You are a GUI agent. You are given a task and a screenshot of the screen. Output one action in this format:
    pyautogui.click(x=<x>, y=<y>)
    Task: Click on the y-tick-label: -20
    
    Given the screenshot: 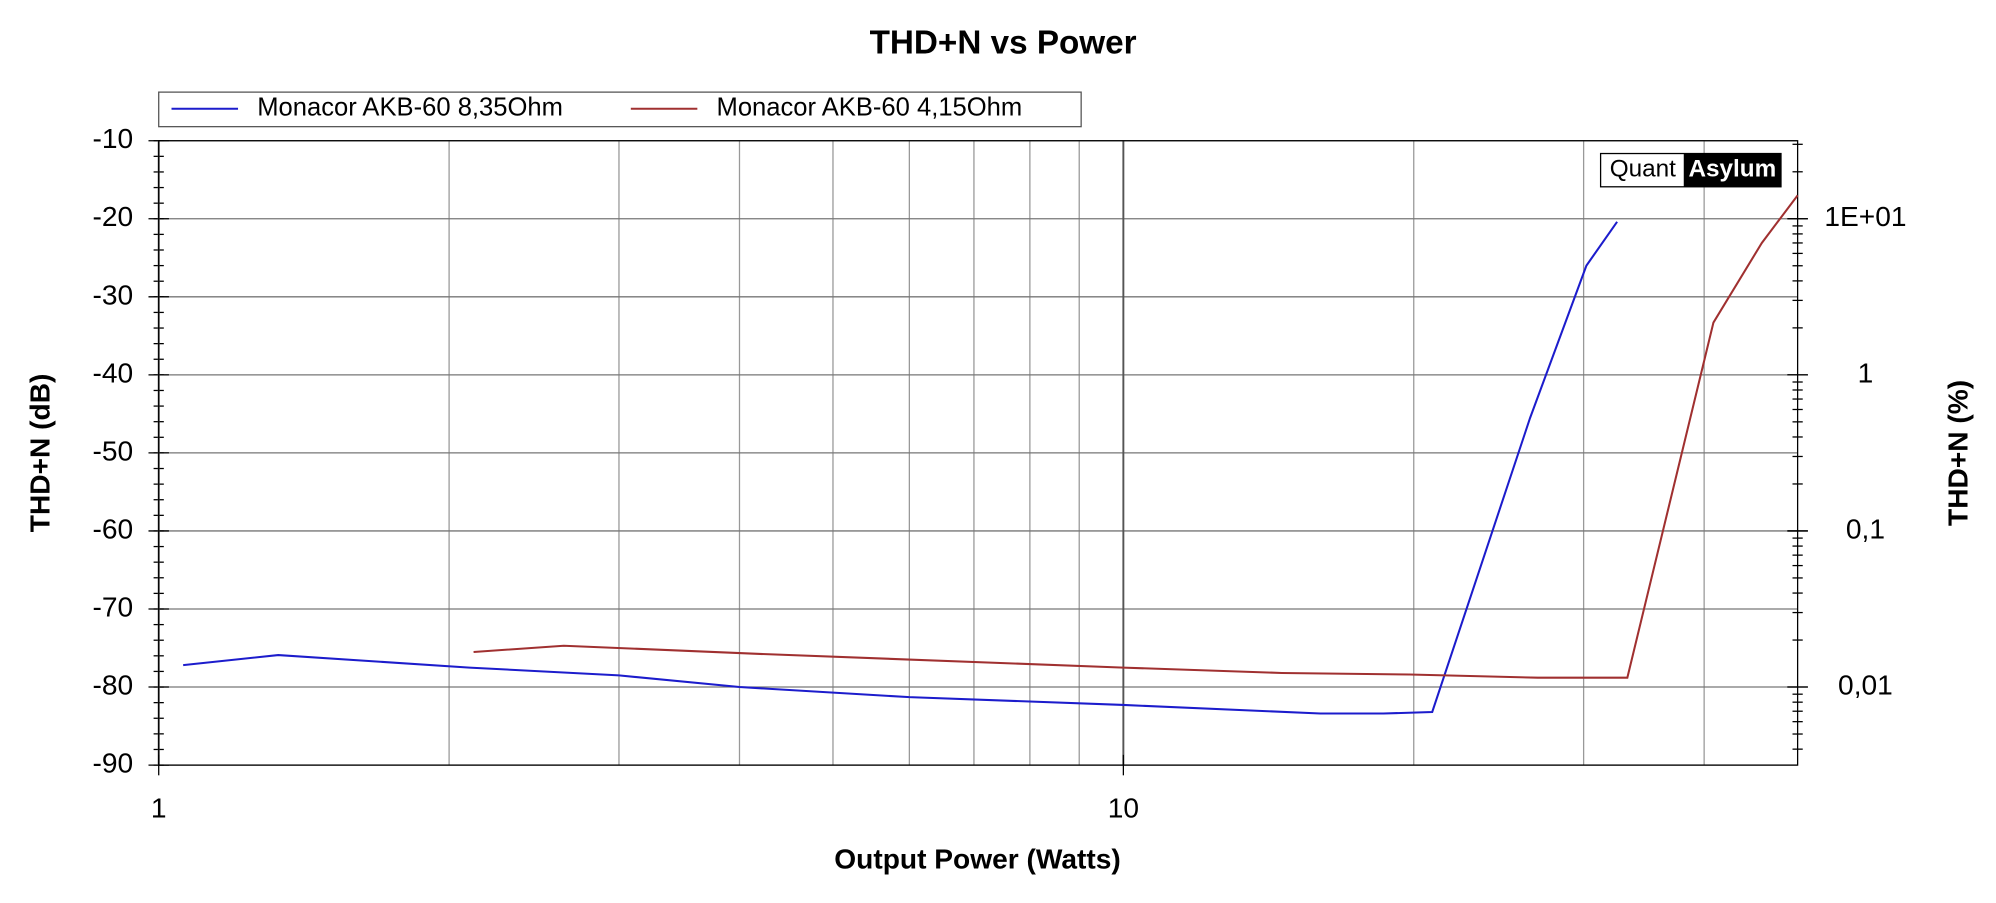 What is the action you would take?
    pyautogui.click(x=112, y=216)
    